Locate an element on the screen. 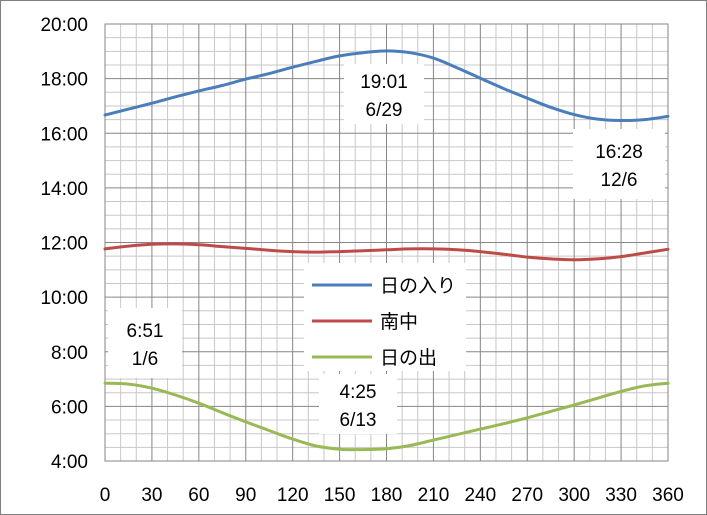 The width and height of the screenshot is (707, 515). annotation-date: 6/29 is located at coordinates (384, 110).